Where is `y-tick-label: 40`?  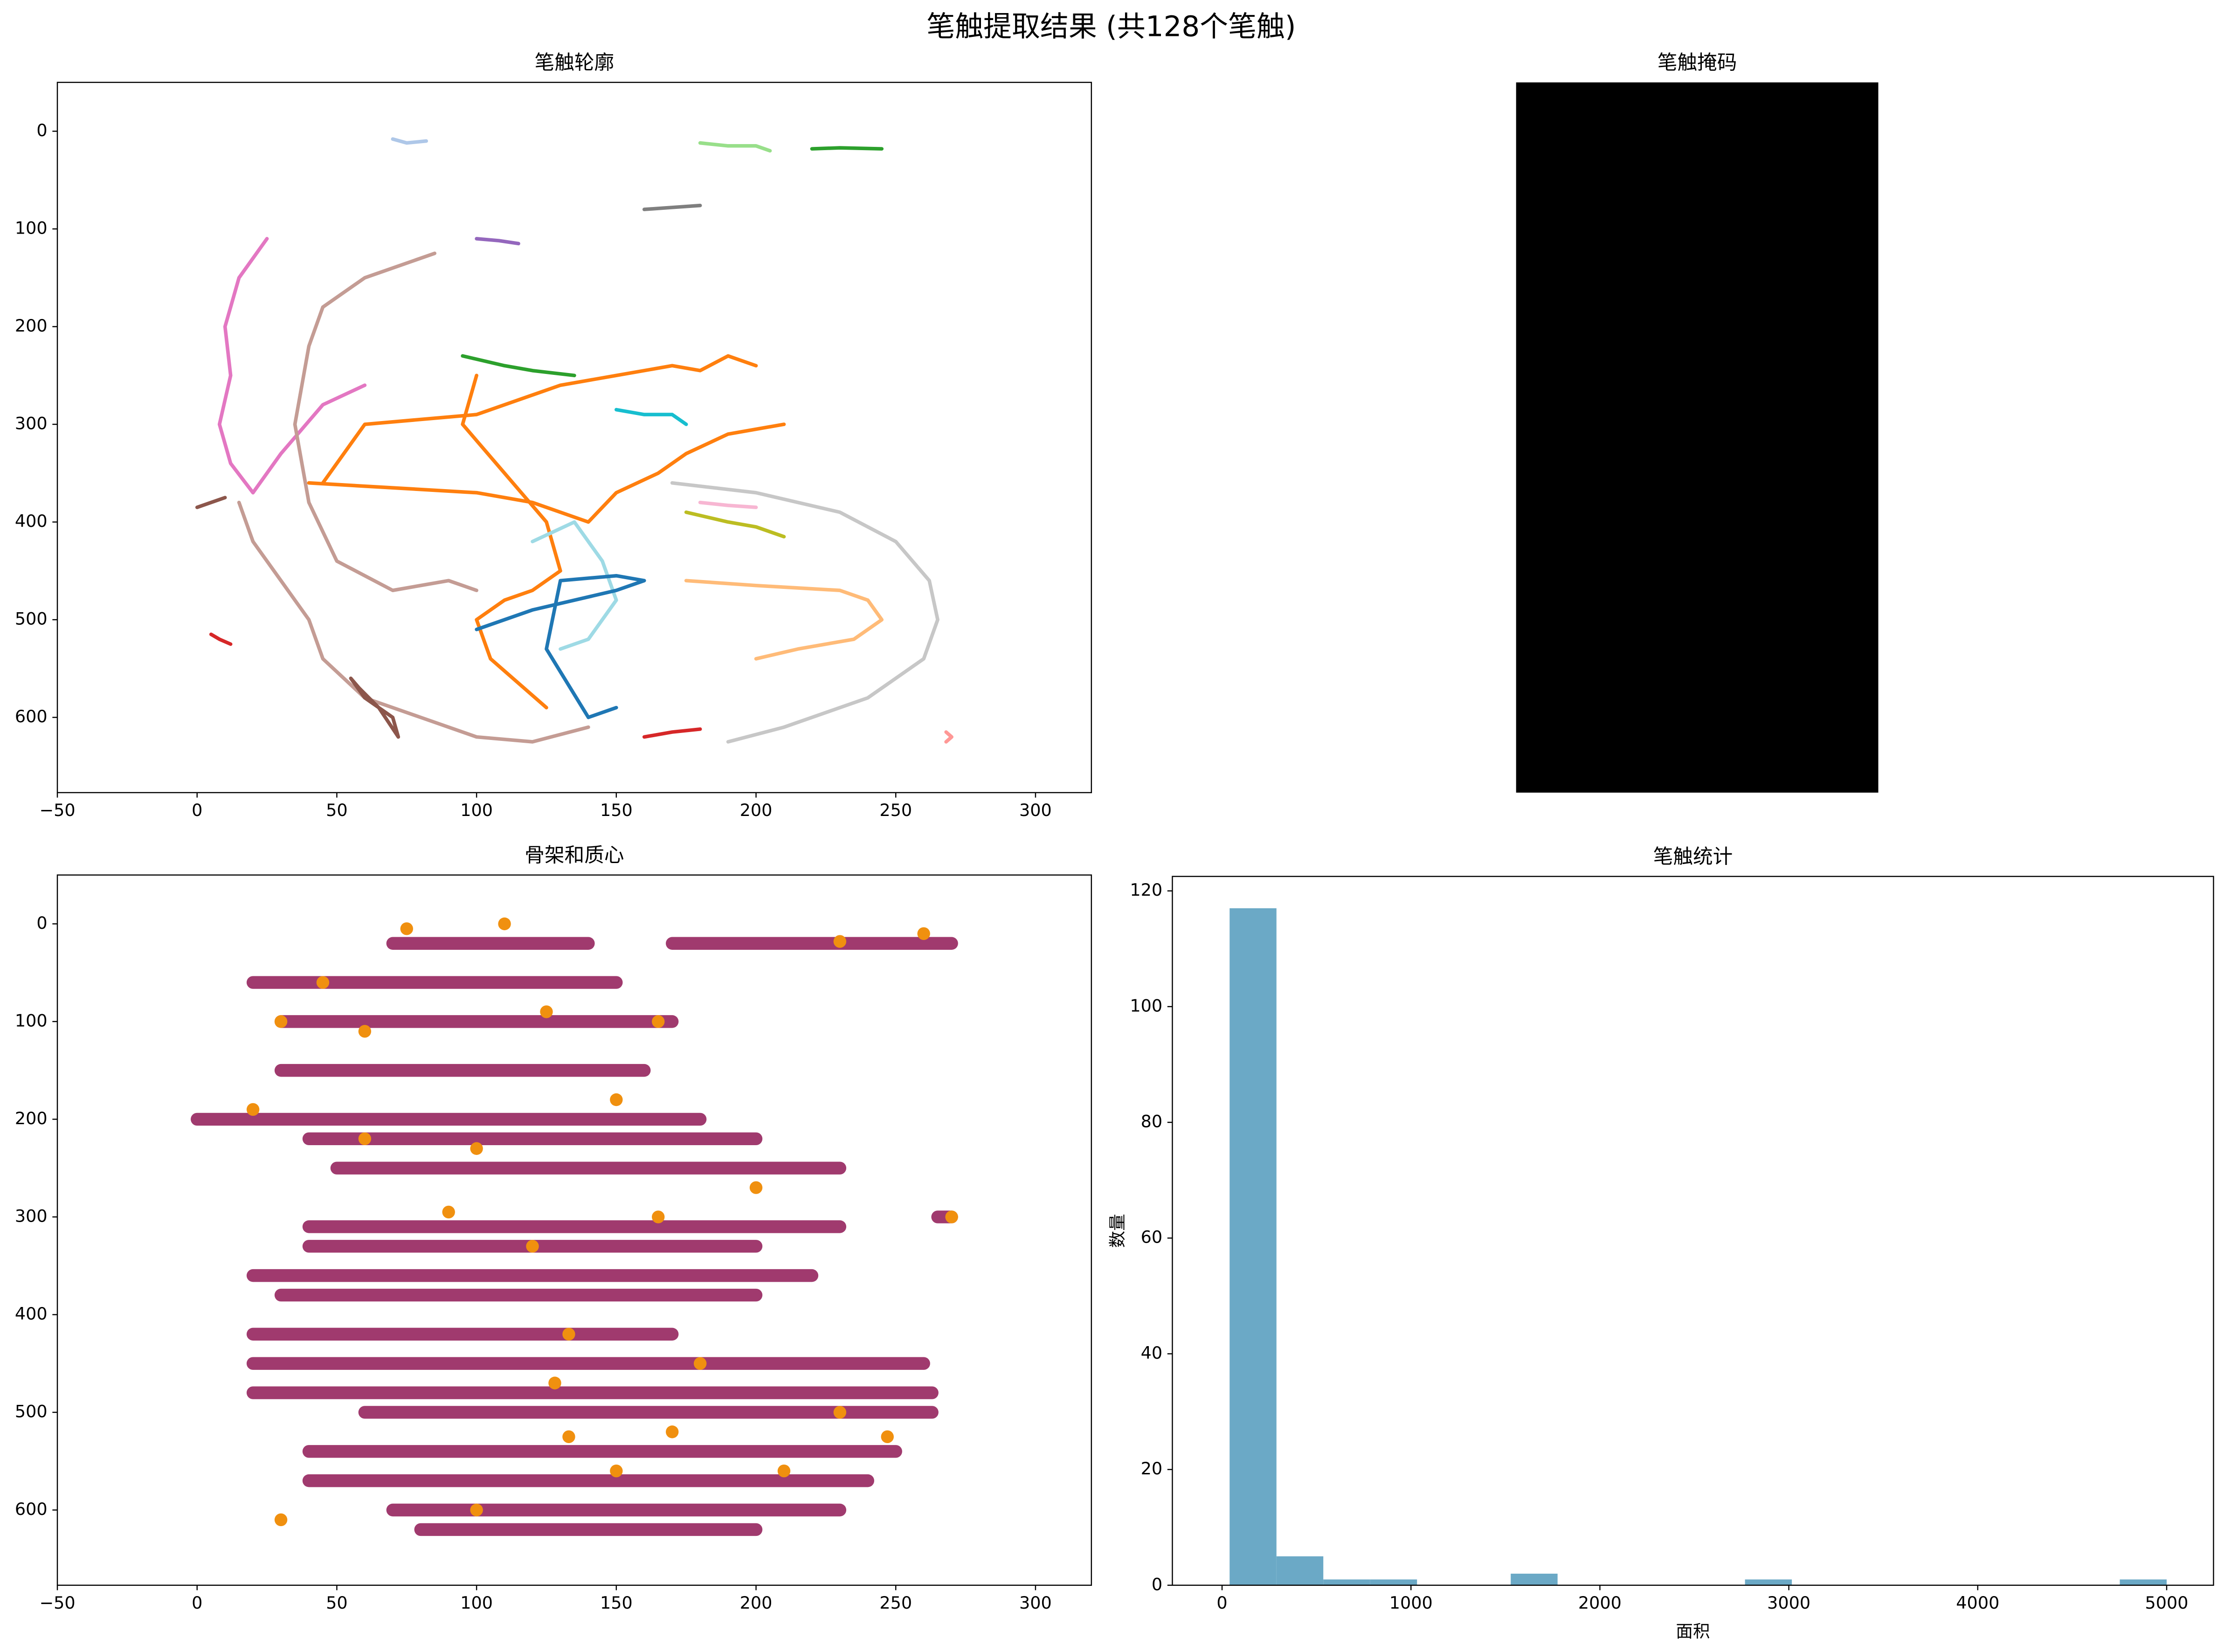 y-tick-label: 40 is located at coordinates (1152, 1353).